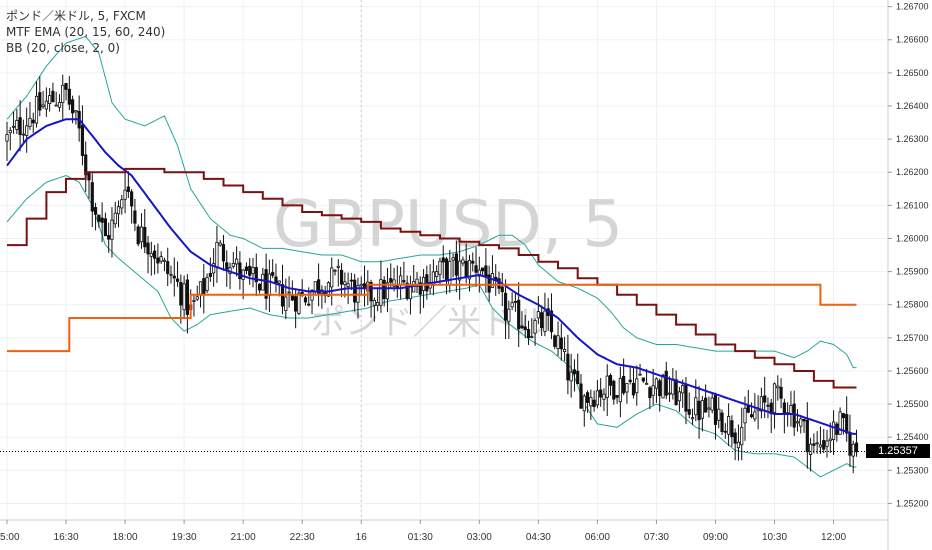  What do you see at coordinates (10, 537) in the screenshot?
I see `x-tick-label: 15:00` at bounding box center [10, 537].